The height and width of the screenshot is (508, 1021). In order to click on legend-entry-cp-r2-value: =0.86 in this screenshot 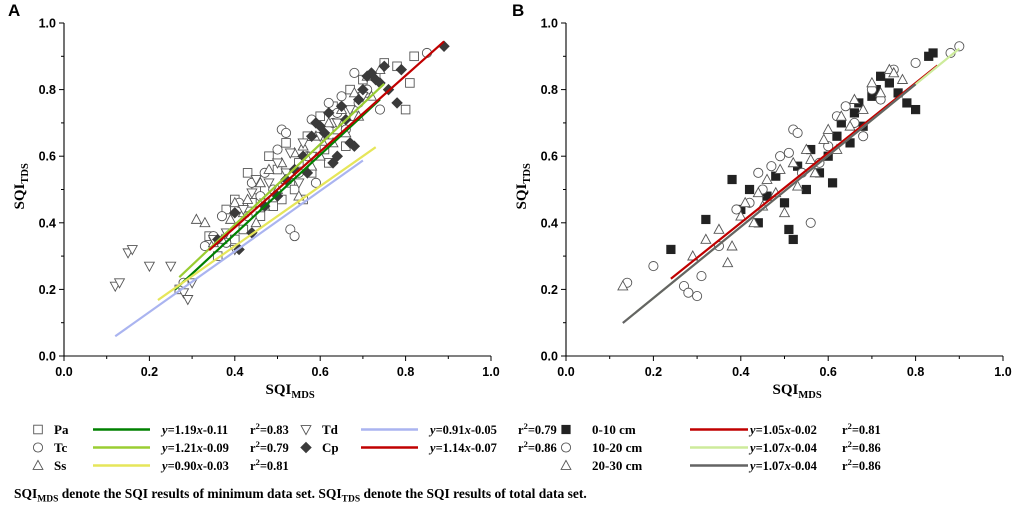, I will do `click(542, 448)`.